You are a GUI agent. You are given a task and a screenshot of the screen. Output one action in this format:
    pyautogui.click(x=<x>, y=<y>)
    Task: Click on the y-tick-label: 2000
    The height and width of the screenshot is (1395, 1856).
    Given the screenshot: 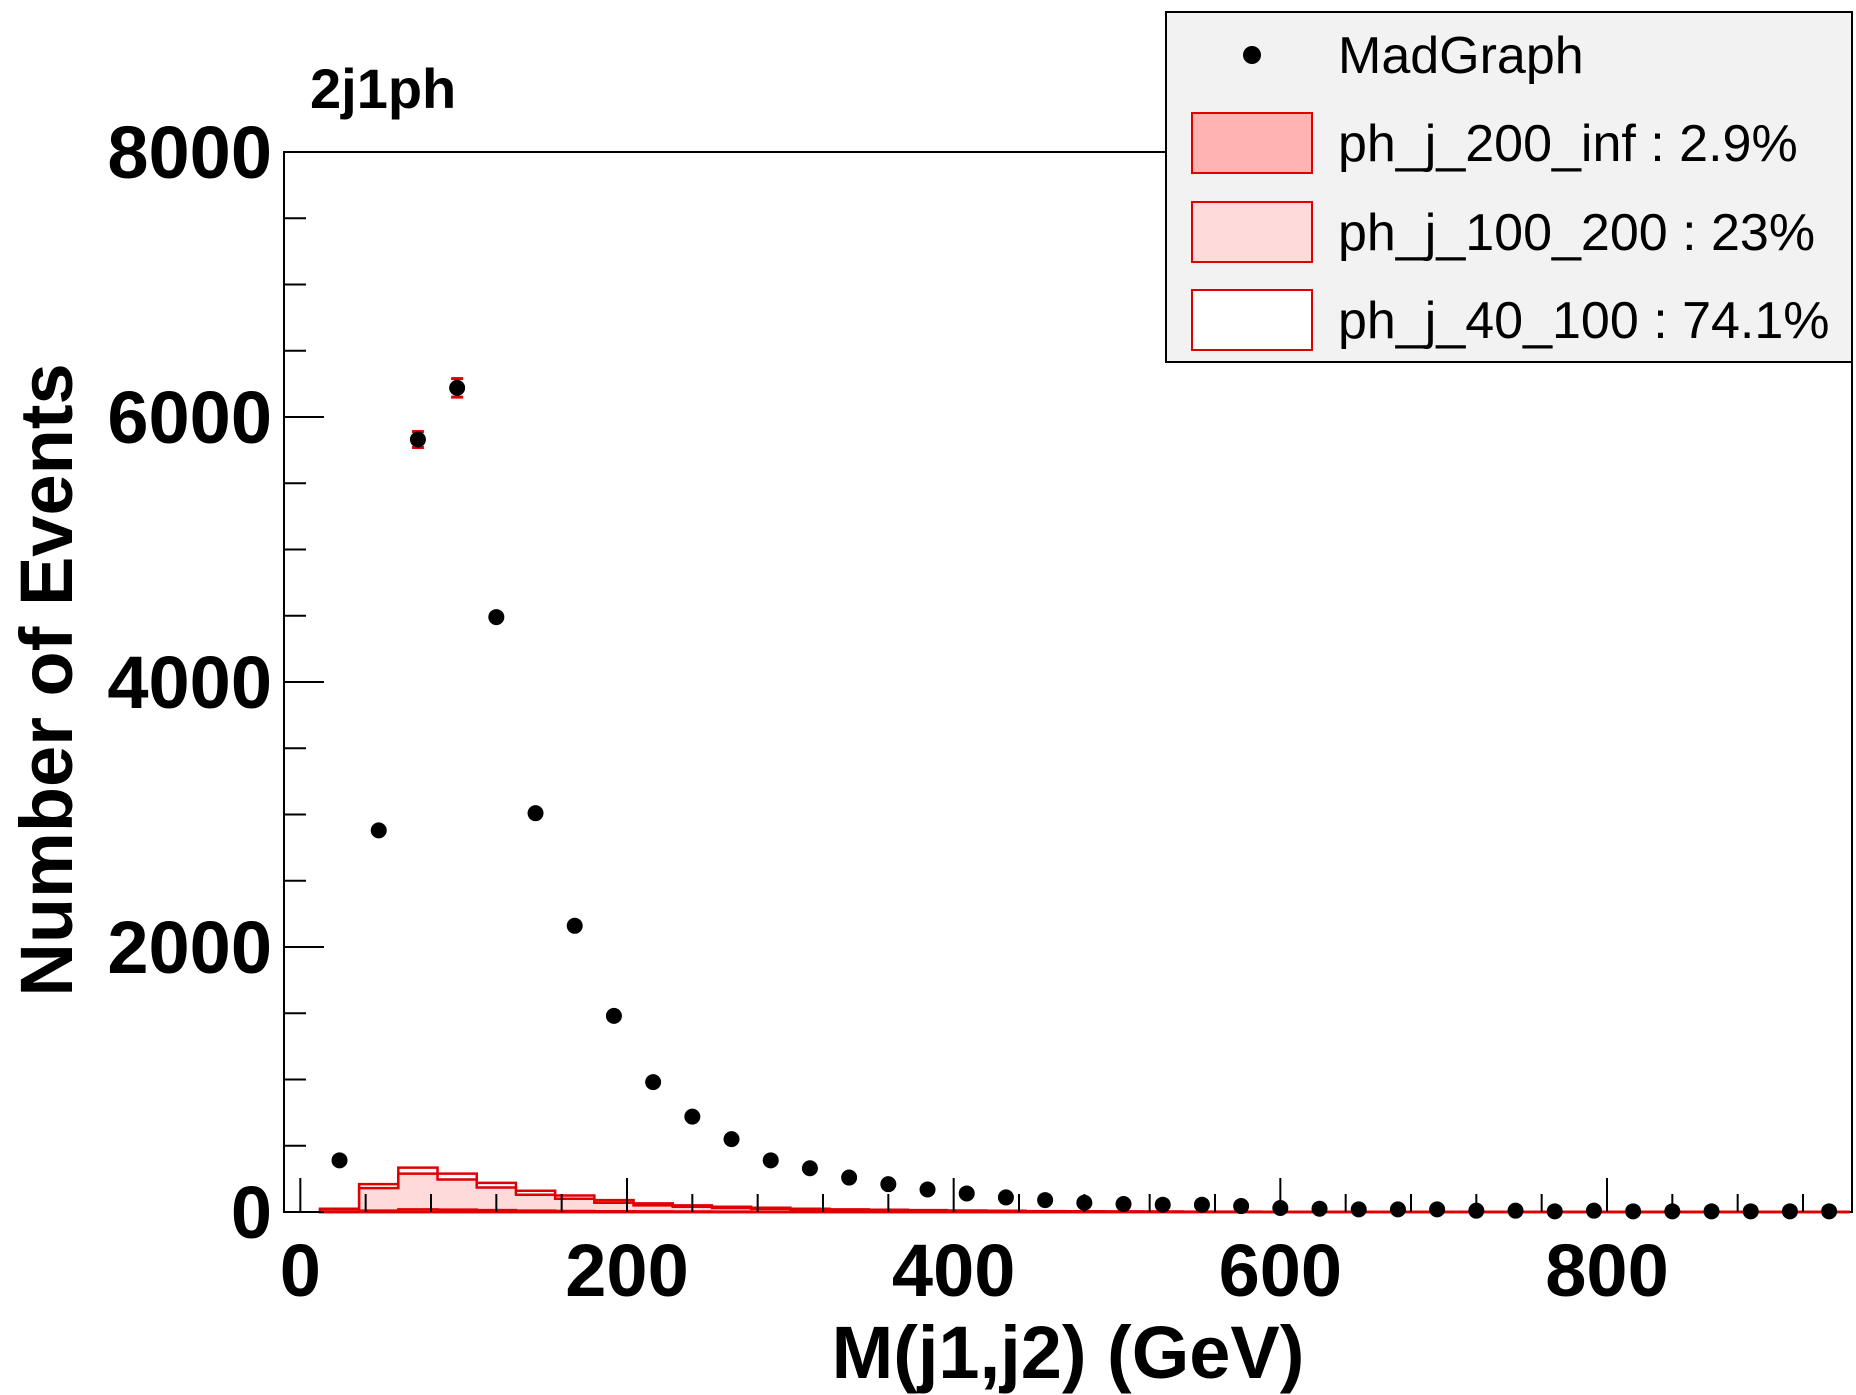 What is the action you would take?
    pyautogui.click(x=189, y=947)
    